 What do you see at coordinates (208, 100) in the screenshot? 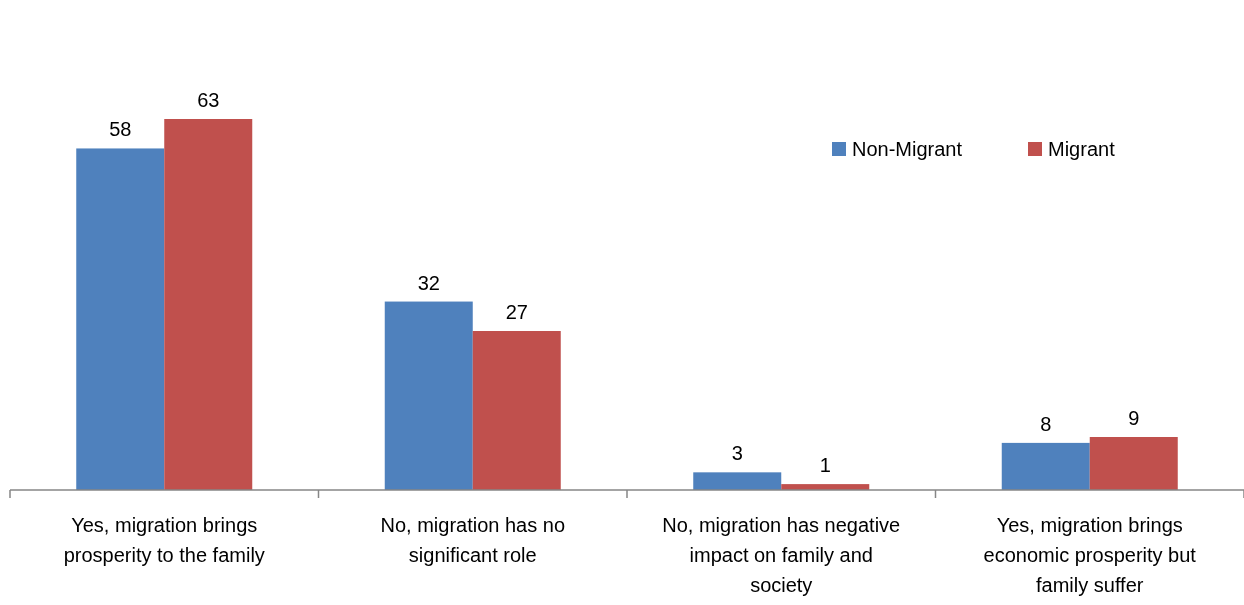
I see `data-label: 63` at bounding box center [208, 100].